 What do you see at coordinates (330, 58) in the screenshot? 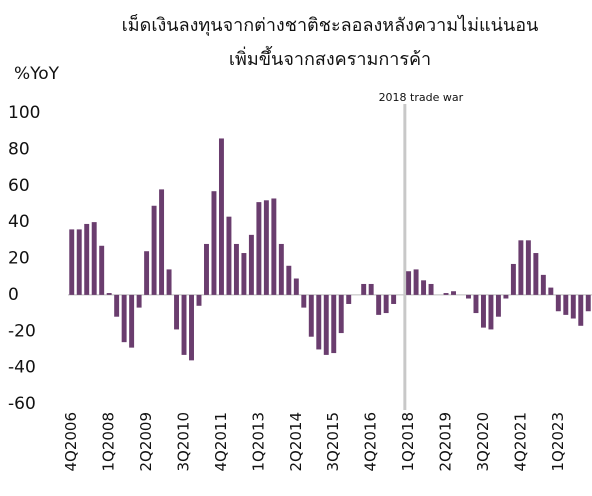
I see `chart-title: เพิ่มขึ้นจากสงครามการค้า` at bounding box center [330, 58].